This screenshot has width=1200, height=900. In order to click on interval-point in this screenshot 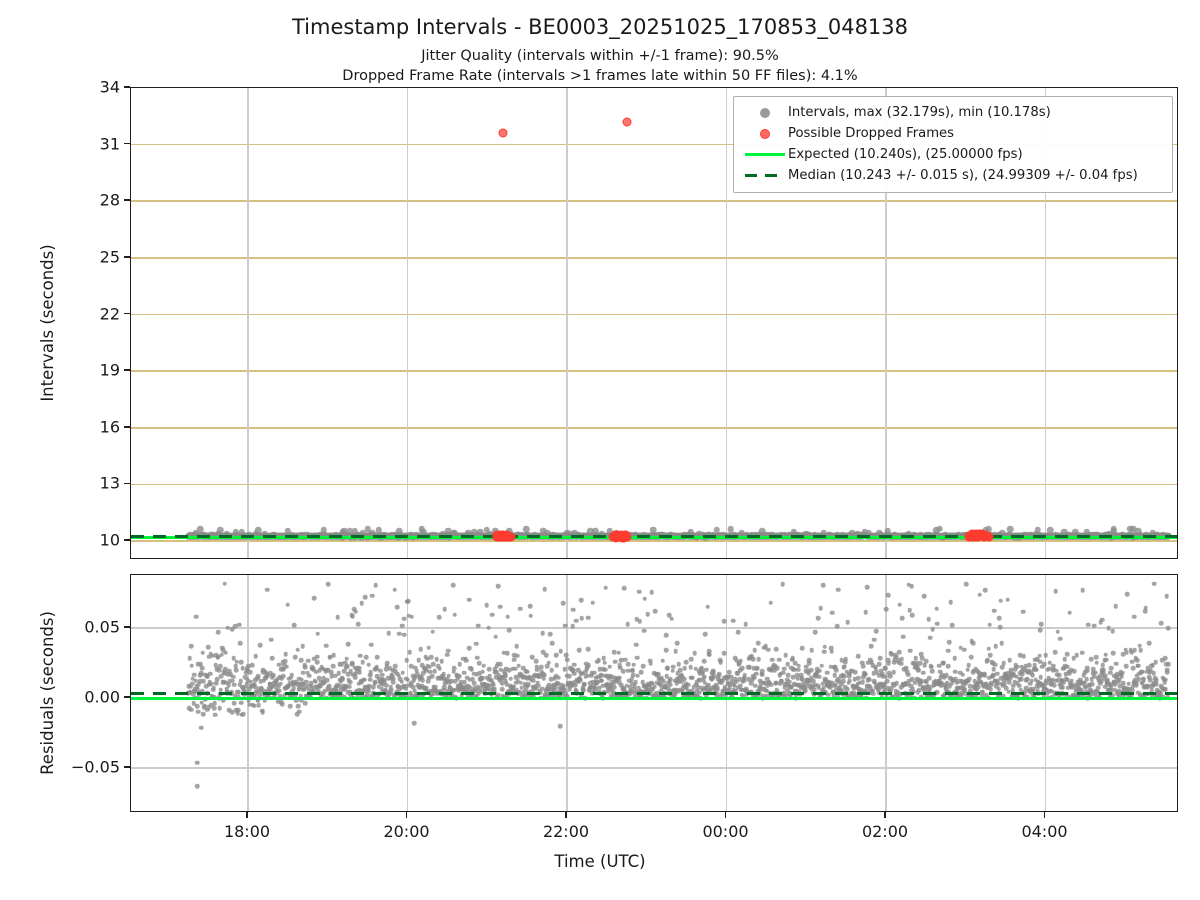, I will do `click(1114, 529)`.